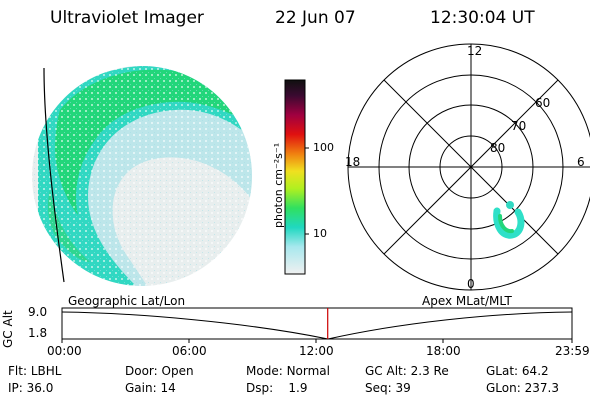 The width and height of the screenshot is (600, 400). What do you see at coordinates (443, 351) in the screenshot?
I see `timeline-xtick-1800: 18:00` at bounding box center [443, 351].